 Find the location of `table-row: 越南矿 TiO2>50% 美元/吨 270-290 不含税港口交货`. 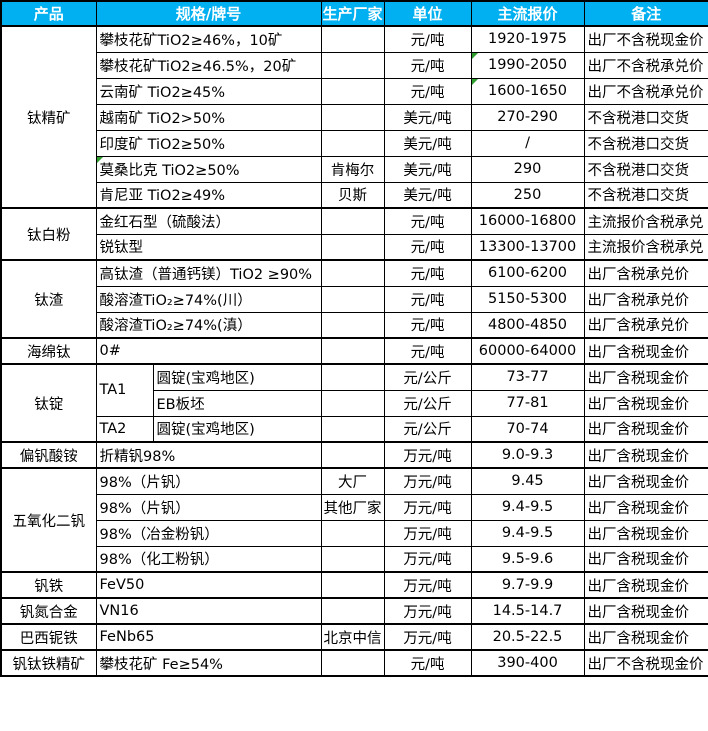

table-row: 越南矿 TiO2>50% 美元/吨 270-290 不含税港口交货 is located at coordinates (354, 117).